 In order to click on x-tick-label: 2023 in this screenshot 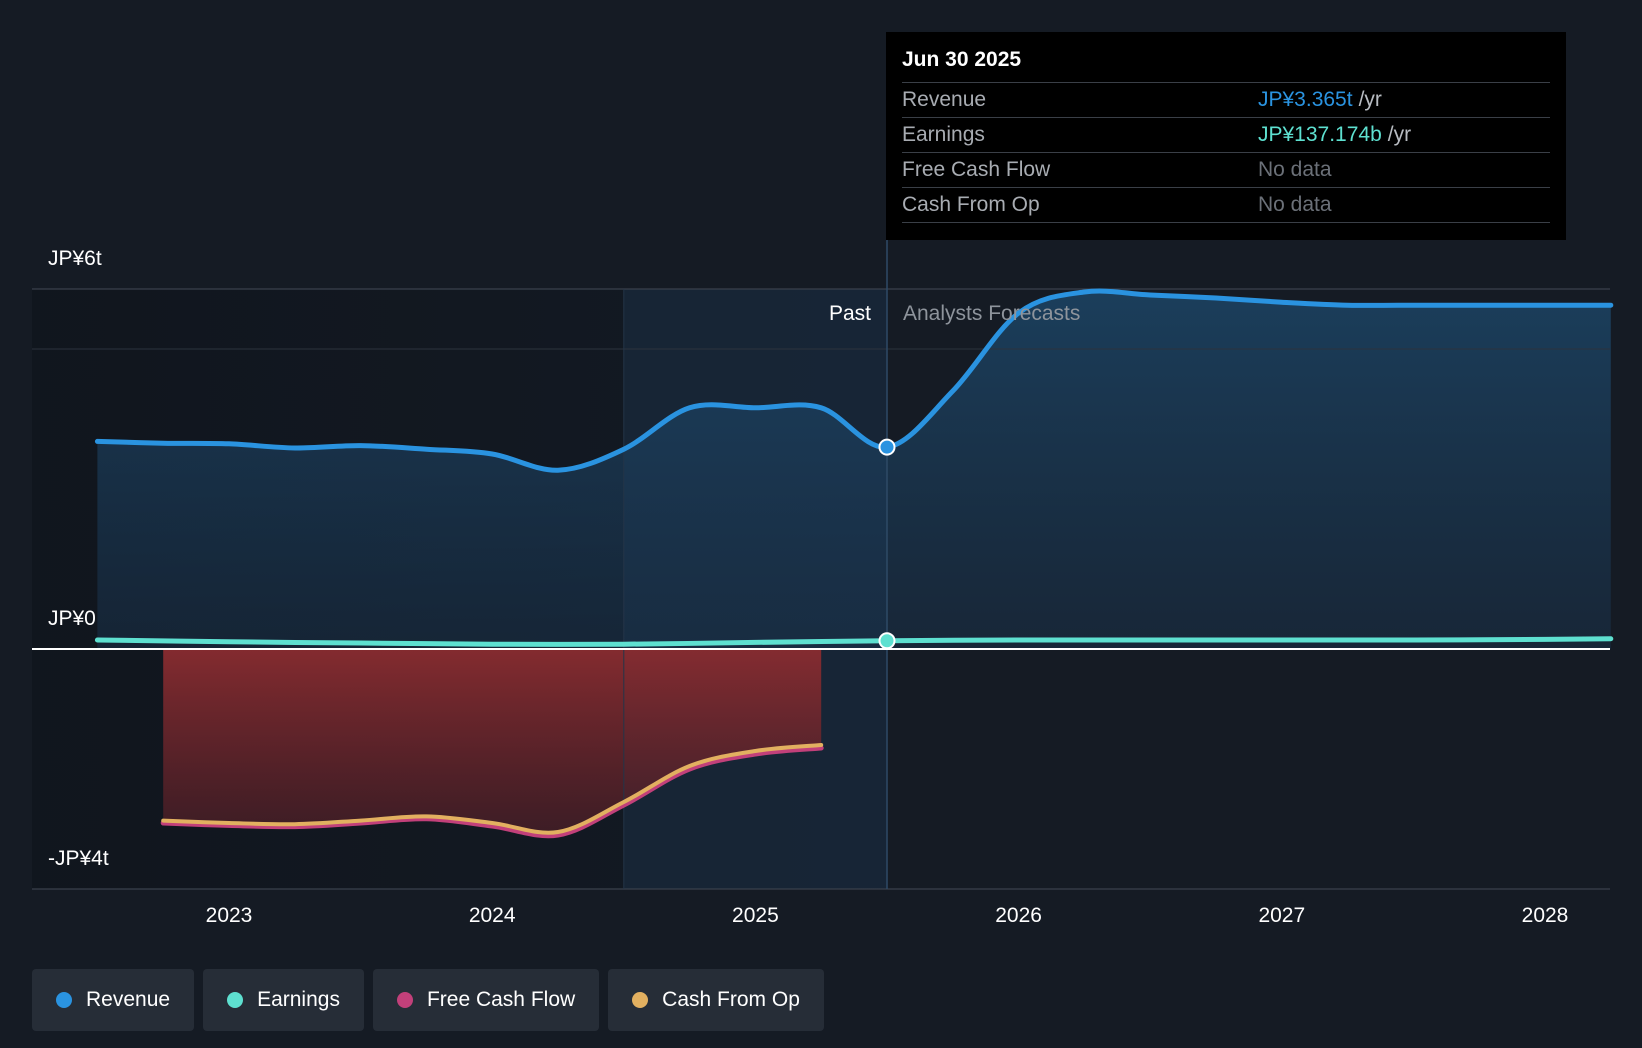, I will do `click(229, 915)`.